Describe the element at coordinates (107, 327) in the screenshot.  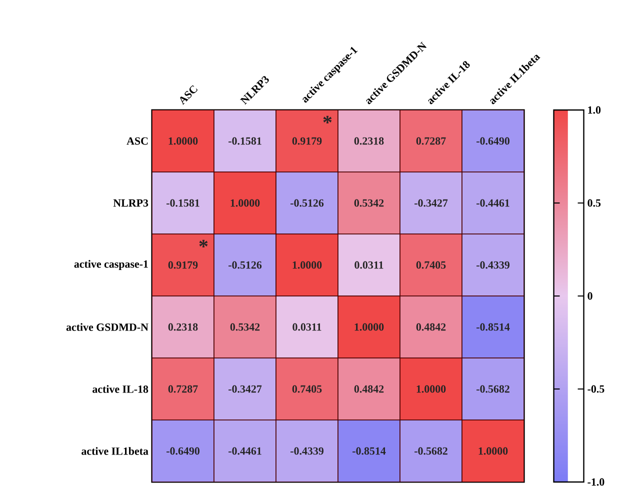
I see `y-tick-label: active GSDMD-N` at that location.